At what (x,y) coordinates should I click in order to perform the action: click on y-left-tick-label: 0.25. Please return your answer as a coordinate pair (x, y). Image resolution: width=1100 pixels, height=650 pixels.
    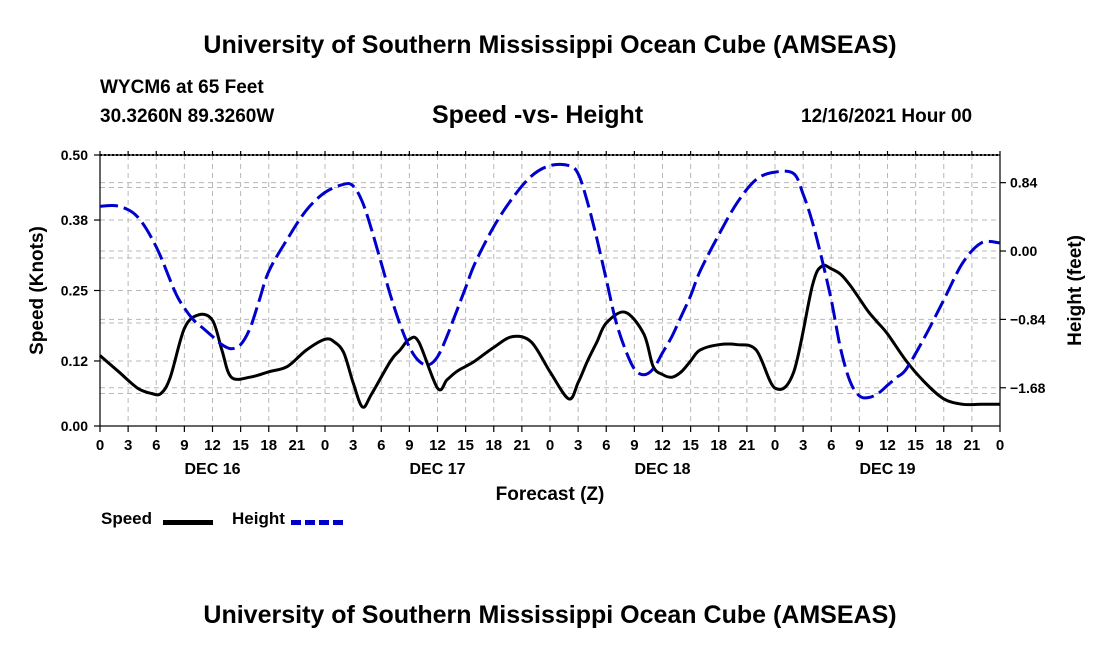
    Looking at the image, I should click on (74, 291).